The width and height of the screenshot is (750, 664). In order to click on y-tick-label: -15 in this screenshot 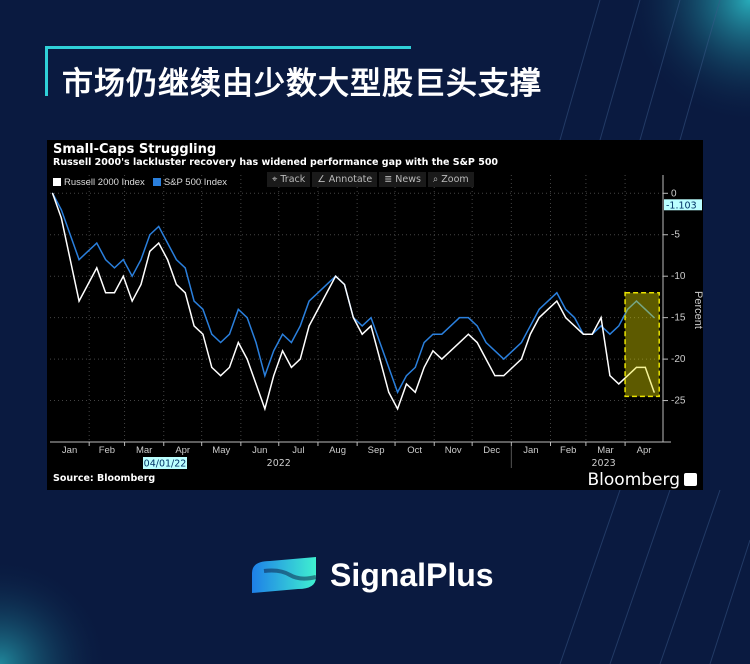, I will do `click(678, 318)`.